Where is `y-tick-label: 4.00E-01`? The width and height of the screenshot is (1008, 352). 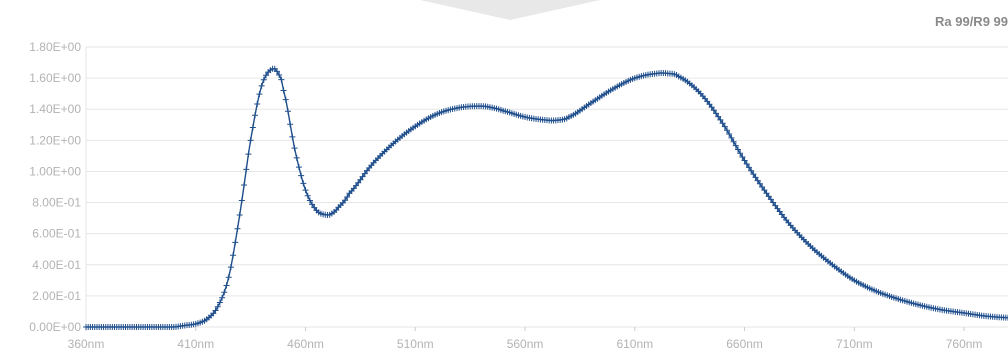
y-tick-label: 4.00E-01 is located at coordinates (56, 265).